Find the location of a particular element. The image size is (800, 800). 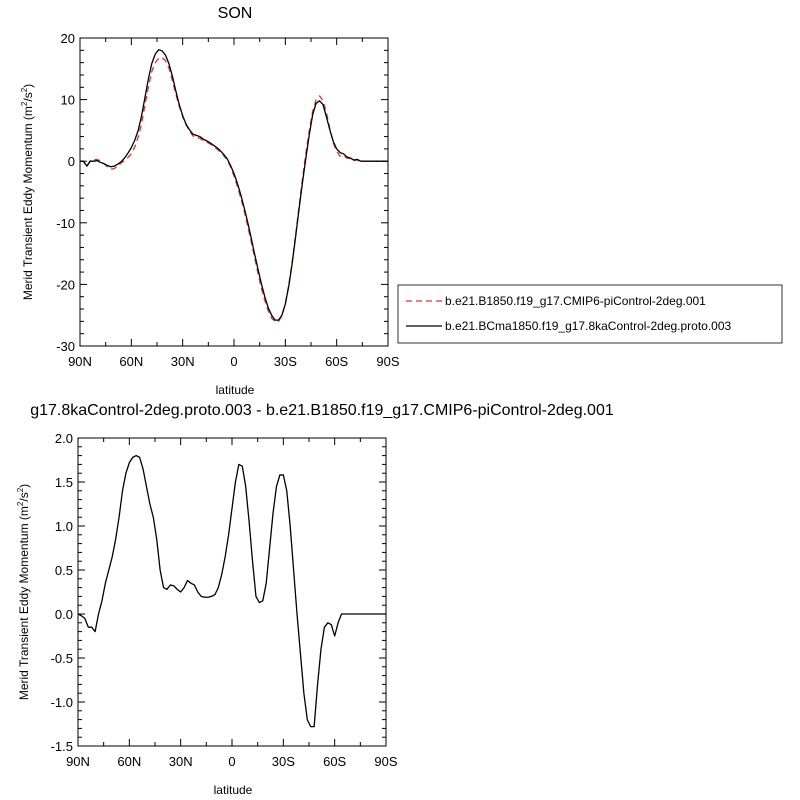

top-x-tick-label-2: 30N is located at coordinates (183, 361).